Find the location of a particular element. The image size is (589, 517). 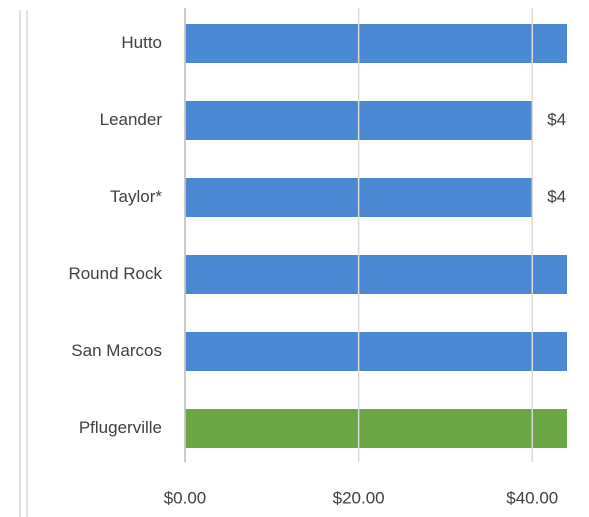

y-tick-label: Pflugerville is located at coordinates (120, 427).